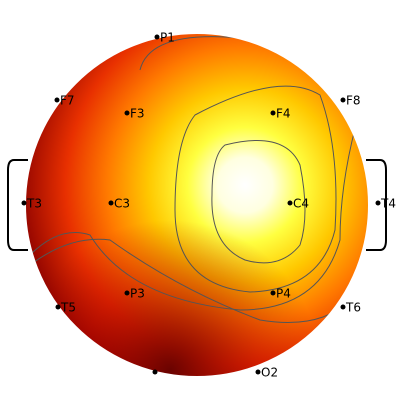 The image size is (400, 400). I want to click on electrode-label: P1, so click(167, 38).